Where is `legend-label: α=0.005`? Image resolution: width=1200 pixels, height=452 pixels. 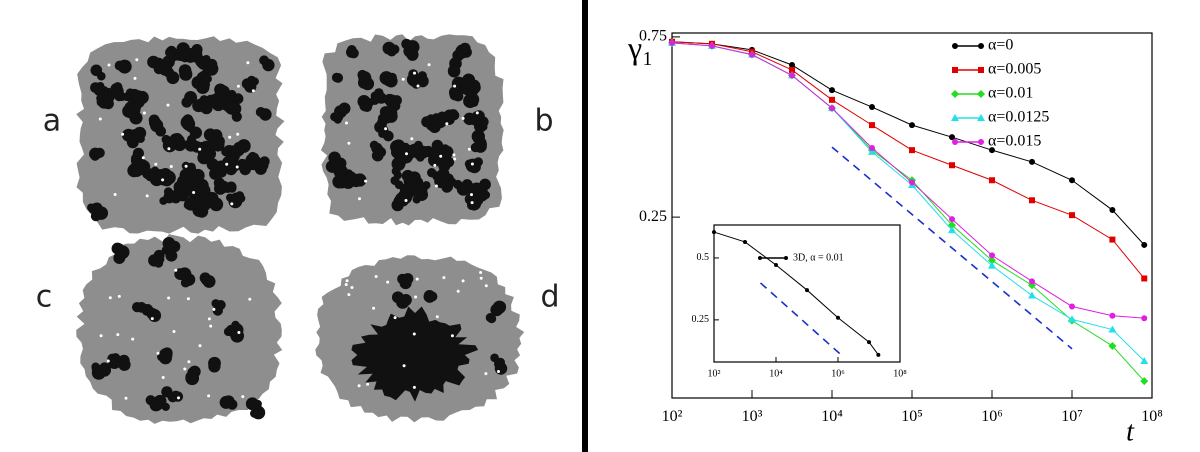
legend-label: α=0.005 is located at coordinates (1014, 69).